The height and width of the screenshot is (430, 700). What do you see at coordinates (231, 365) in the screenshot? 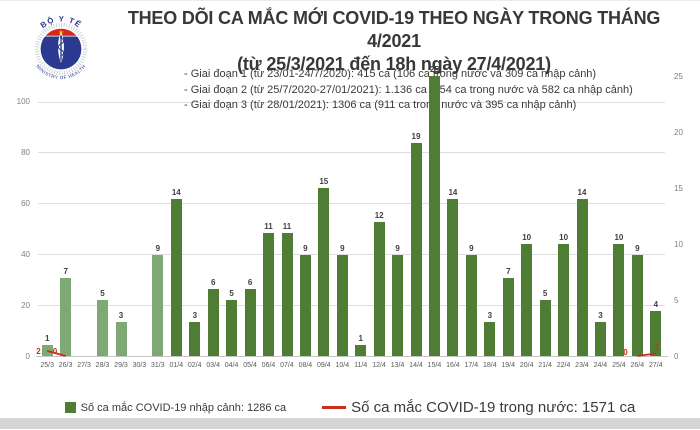
I see `x-axis-label: 04/4` at bounding box center [231, 365].